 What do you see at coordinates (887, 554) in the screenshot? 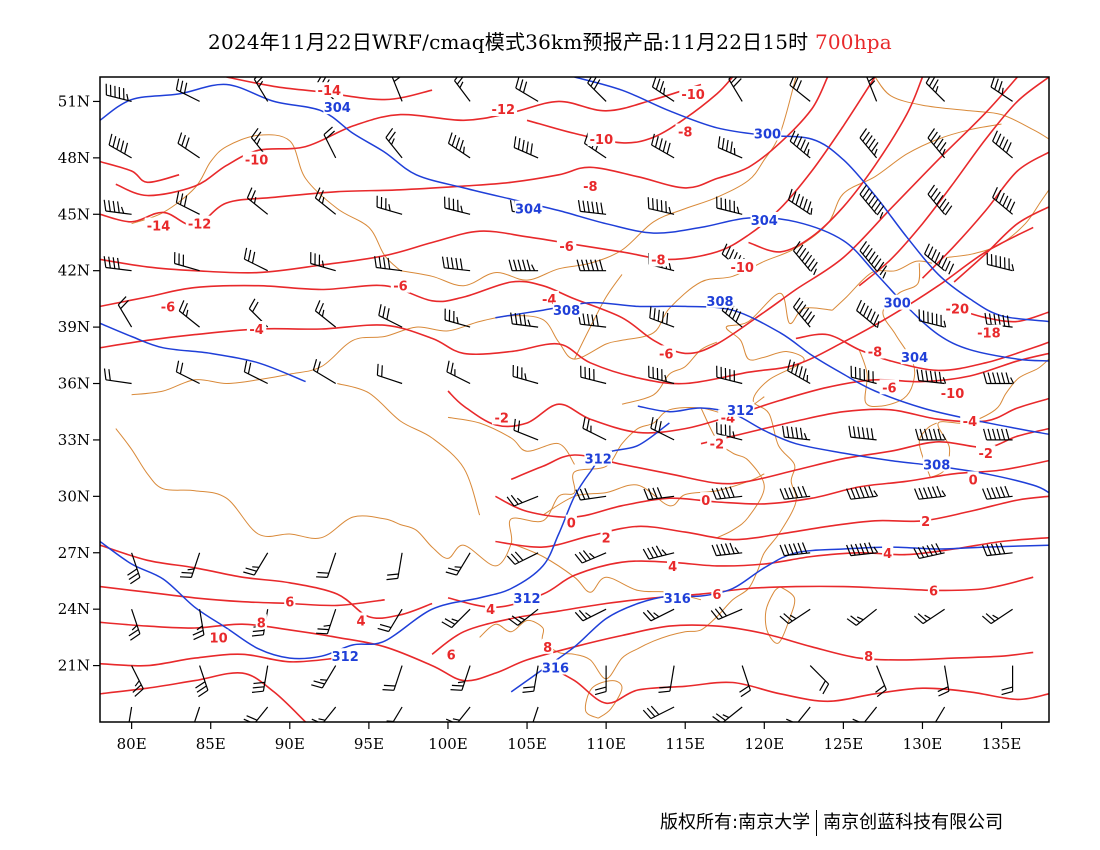
I see `temperature-label: 4` at bounding box center [887, 554].